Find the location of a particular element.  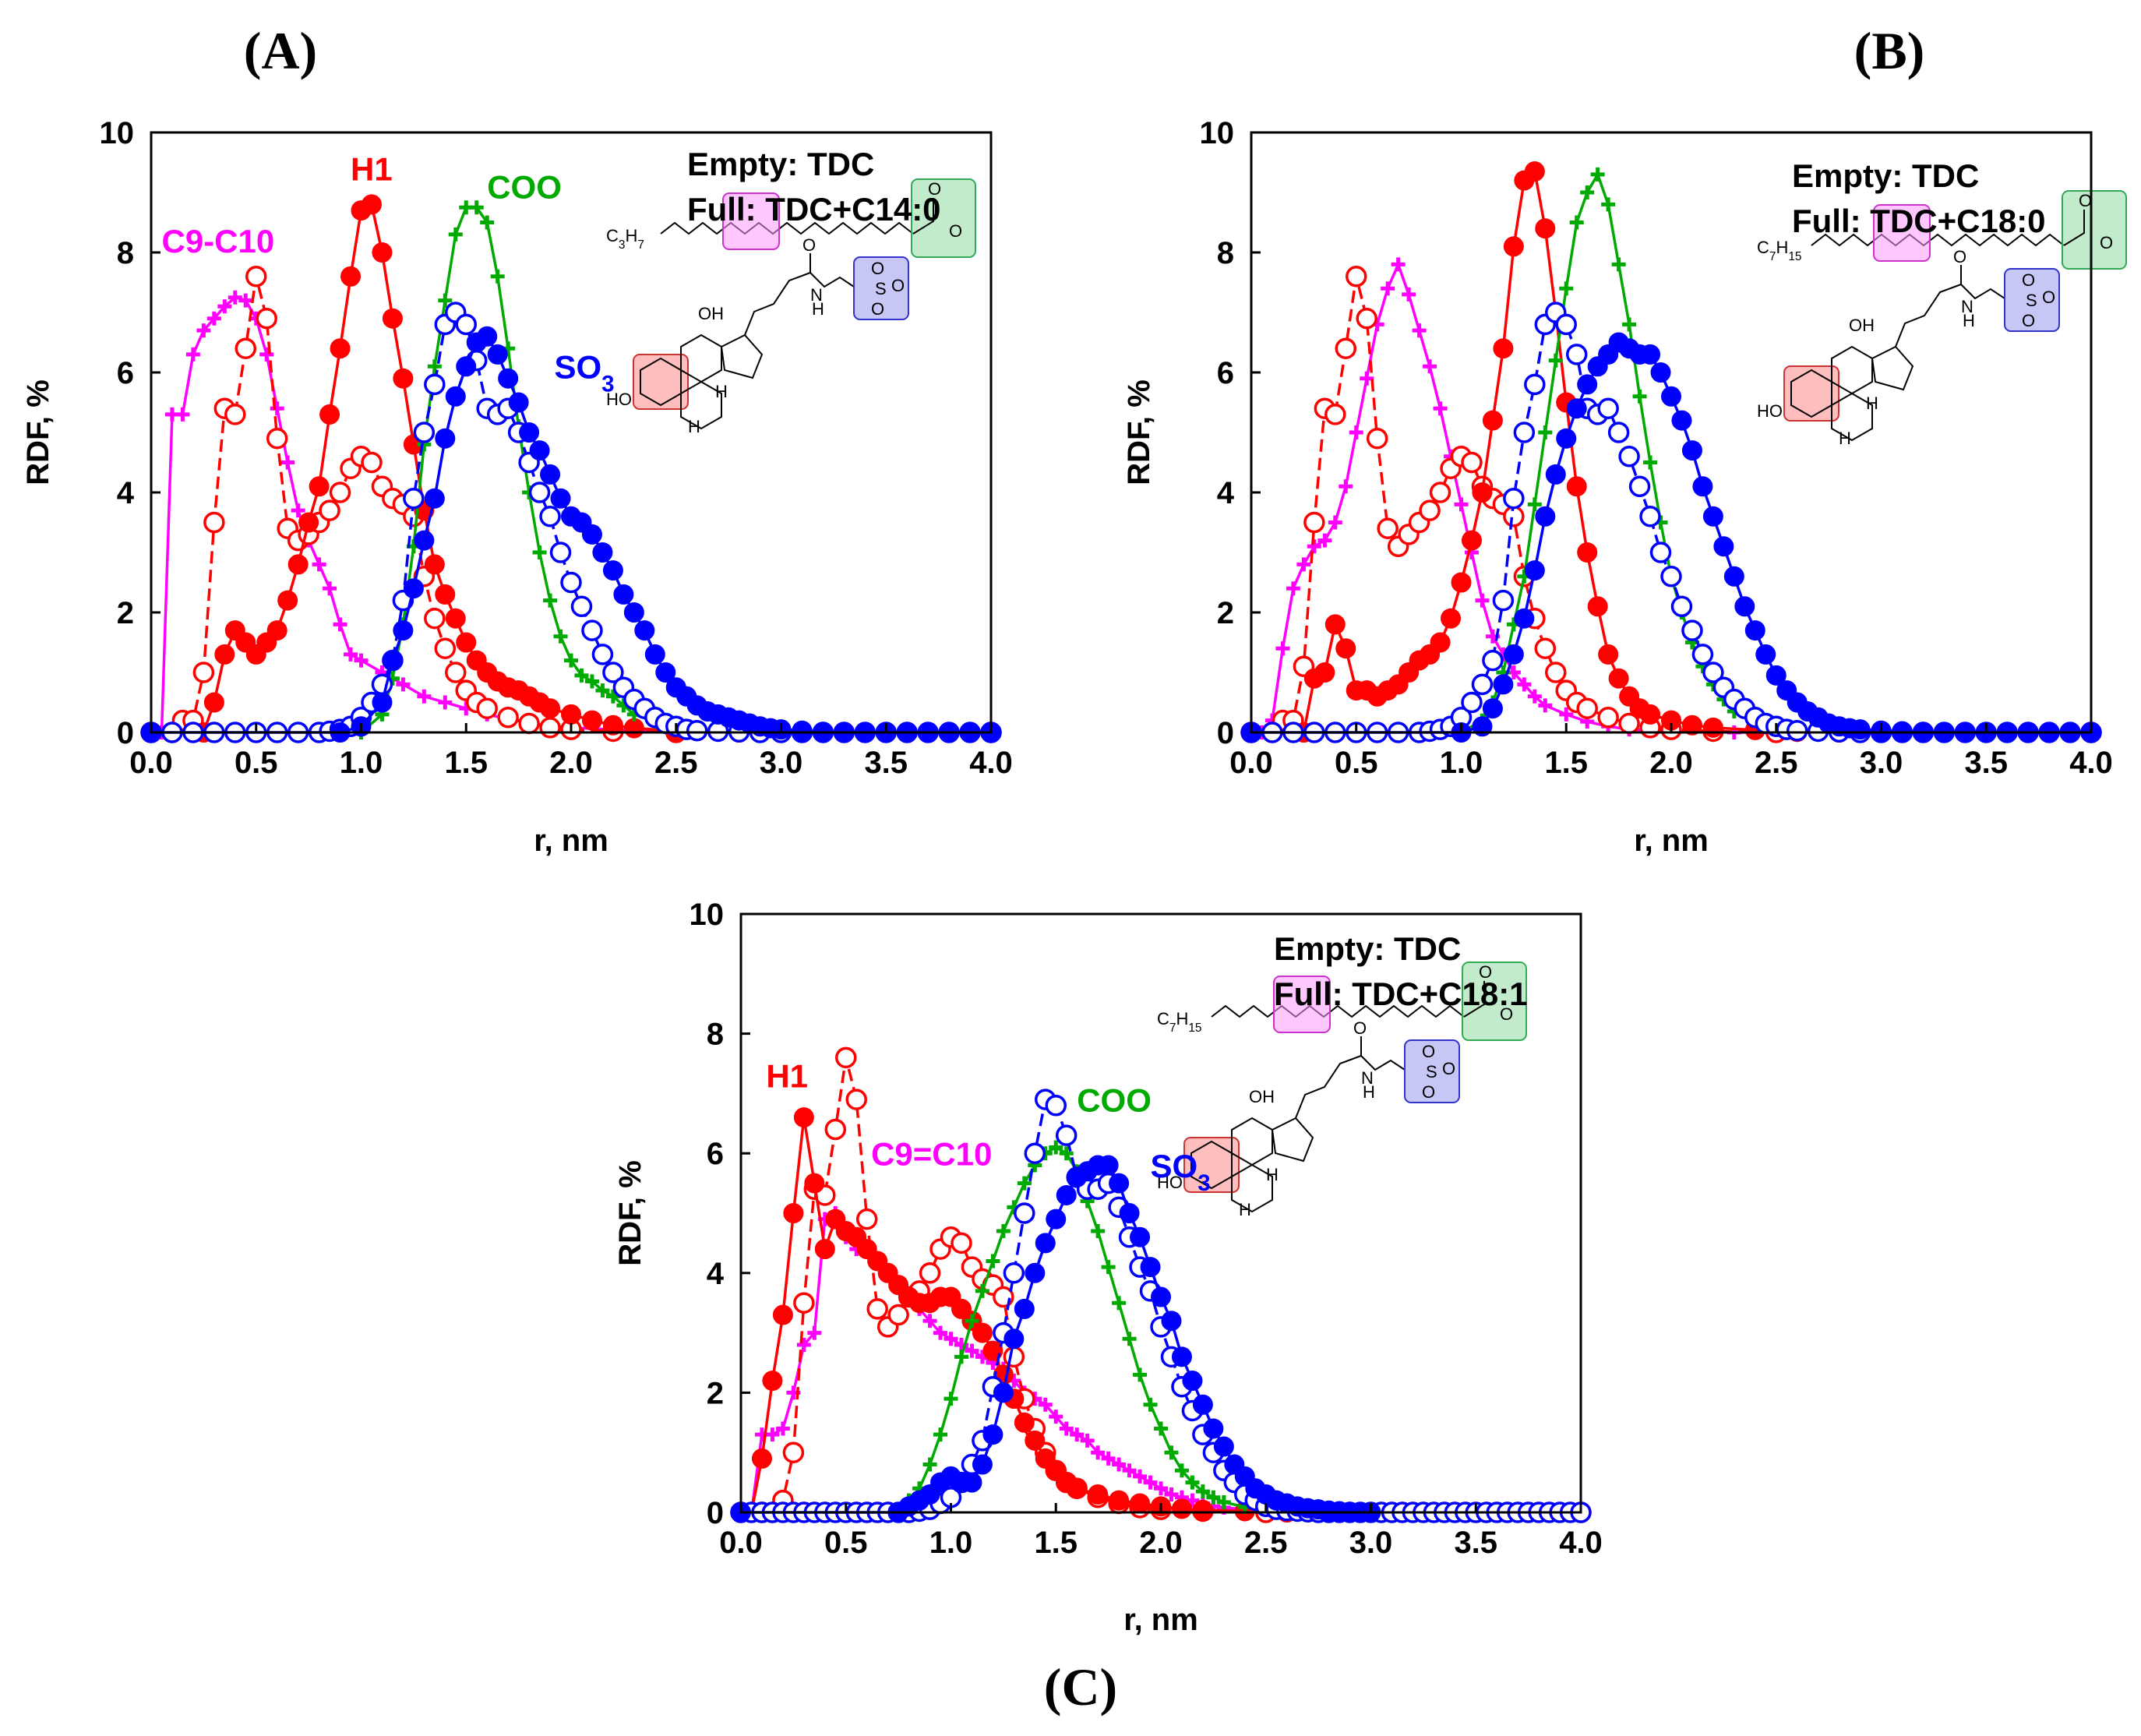

series-label: C9-C10 is located at coordinates (217, 241).